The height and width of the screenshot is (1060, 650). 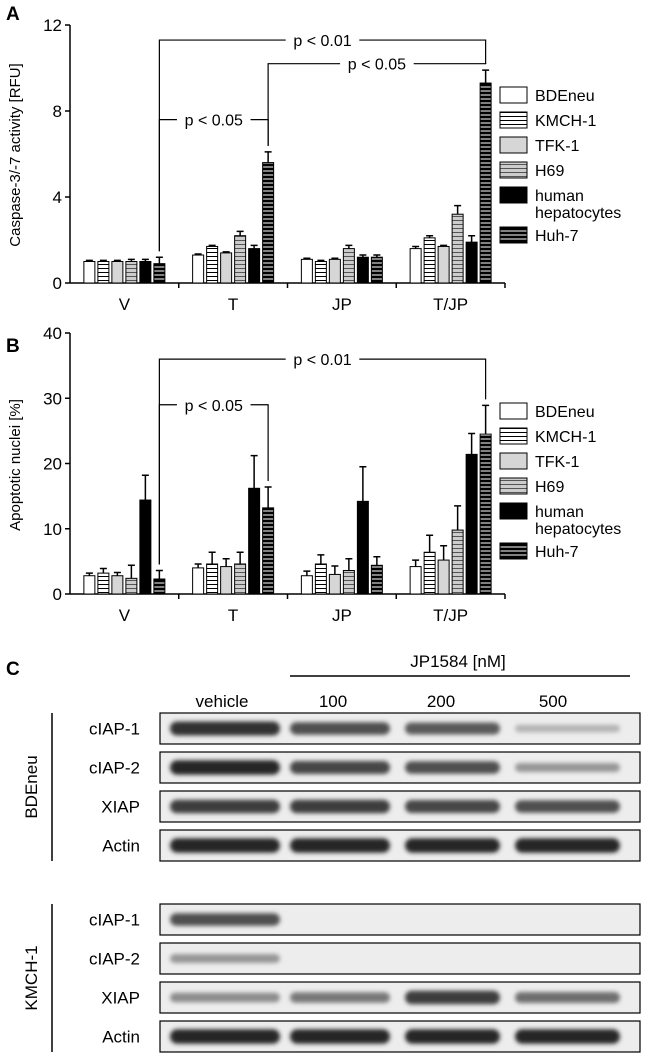 What do you see at coordinates (31, 786) in the screenshot?
I see `cell-line-label-bdeneu: BDEneu` at bounding box center [31, 786].